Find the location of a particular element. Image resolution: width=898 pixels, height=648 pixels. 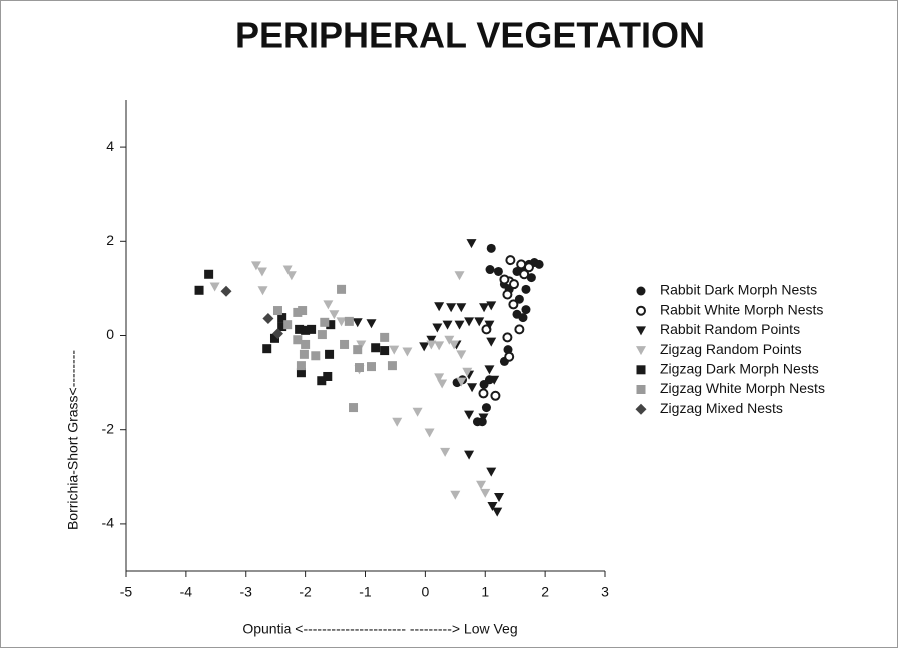

legend-label: Zigzag Dark Morph Nests is located at coordinates (739, 369).